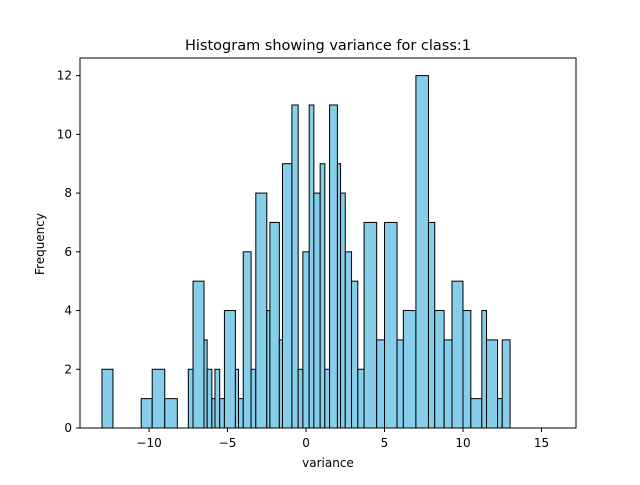 The height and width of the screenshot is (485, 640). I want to click on x-tick-label: 10, so click(462, 443).